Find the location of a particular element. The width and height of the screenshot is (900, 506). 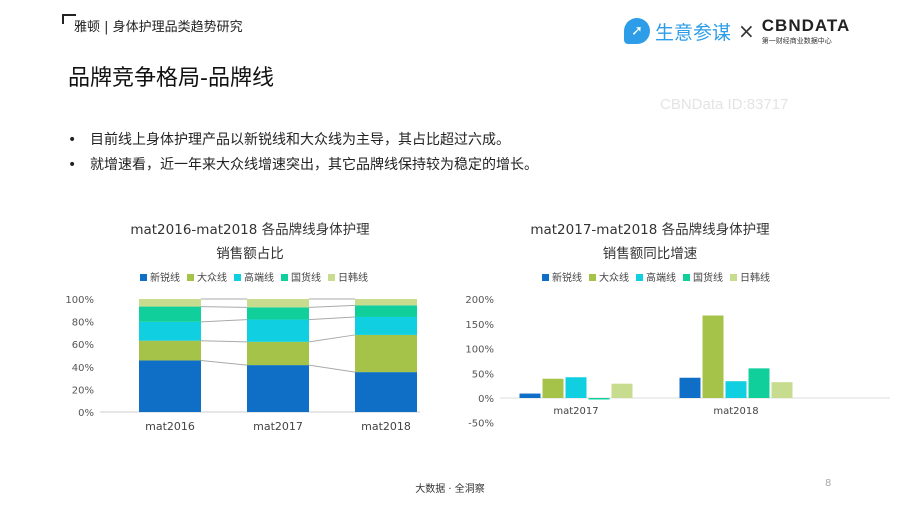

breadcrumb: 雅顿 | 身体护理品类趋势研究 is located at coordinates (158, 27).